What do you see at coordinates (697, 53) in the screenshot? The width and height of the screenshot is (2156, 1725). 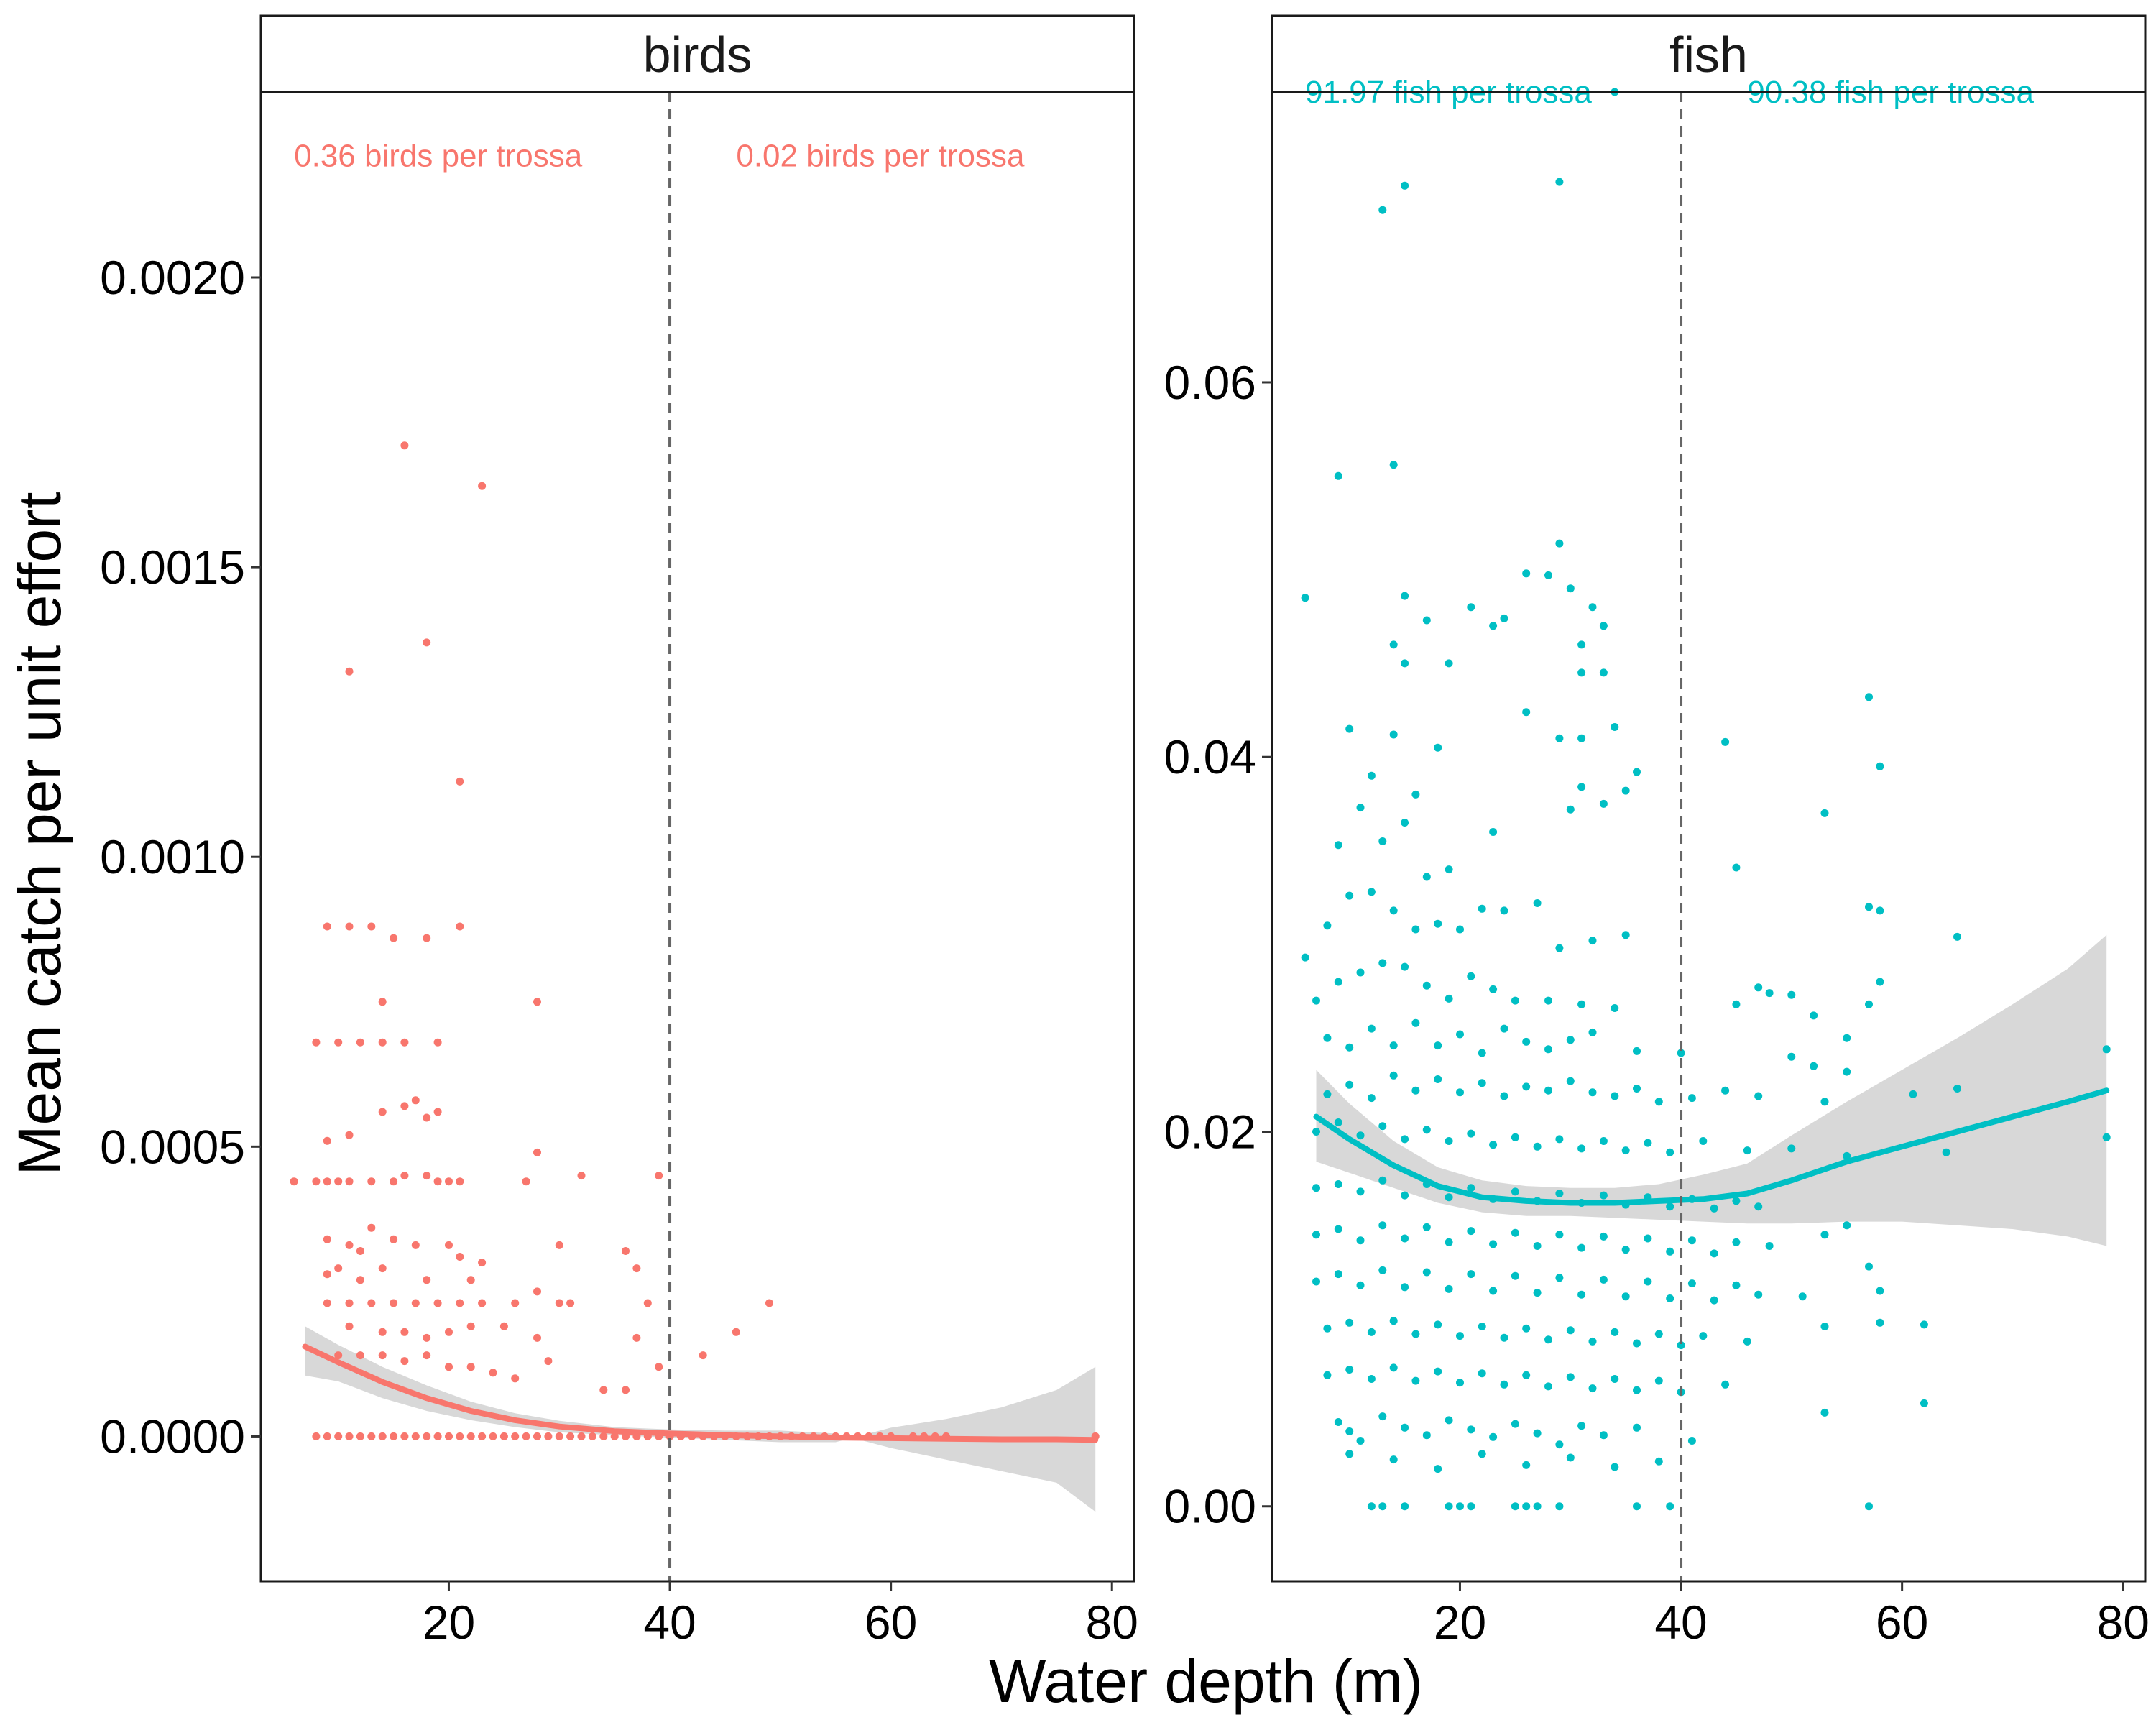 I see `strip-birds` at bounding box center [697, 53].